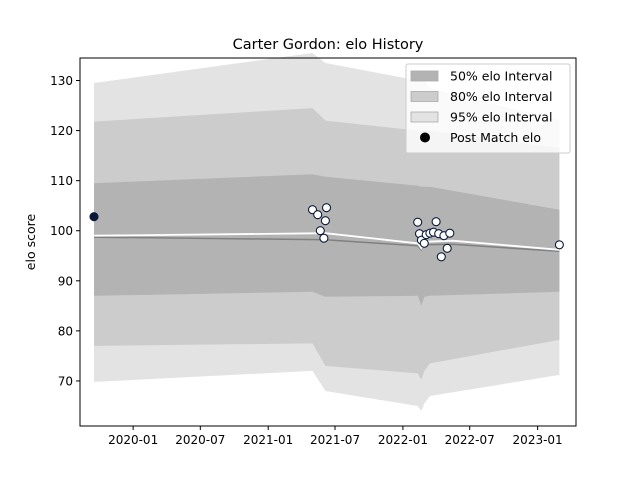 The height and width of the screenshot is (480, 640). What do you see at coordinates (61, 81) in the screenshot?
I see `y-tick-label: 130` at bounding box center [61, 81].